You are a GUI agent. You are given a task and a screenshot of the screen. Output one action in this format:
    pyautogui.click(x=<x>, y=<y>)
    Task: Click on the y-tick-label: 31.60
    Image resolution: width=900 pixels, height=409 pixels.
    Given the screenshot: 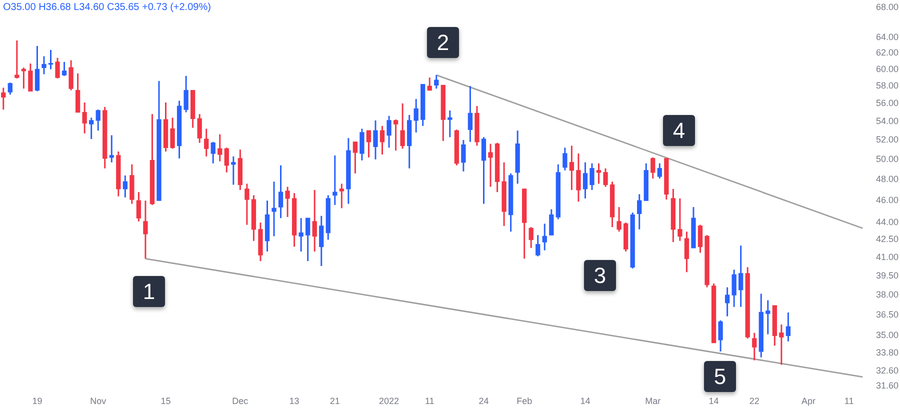 What is the action you would take?
    pyautogui.click(x=887, y=385)
    